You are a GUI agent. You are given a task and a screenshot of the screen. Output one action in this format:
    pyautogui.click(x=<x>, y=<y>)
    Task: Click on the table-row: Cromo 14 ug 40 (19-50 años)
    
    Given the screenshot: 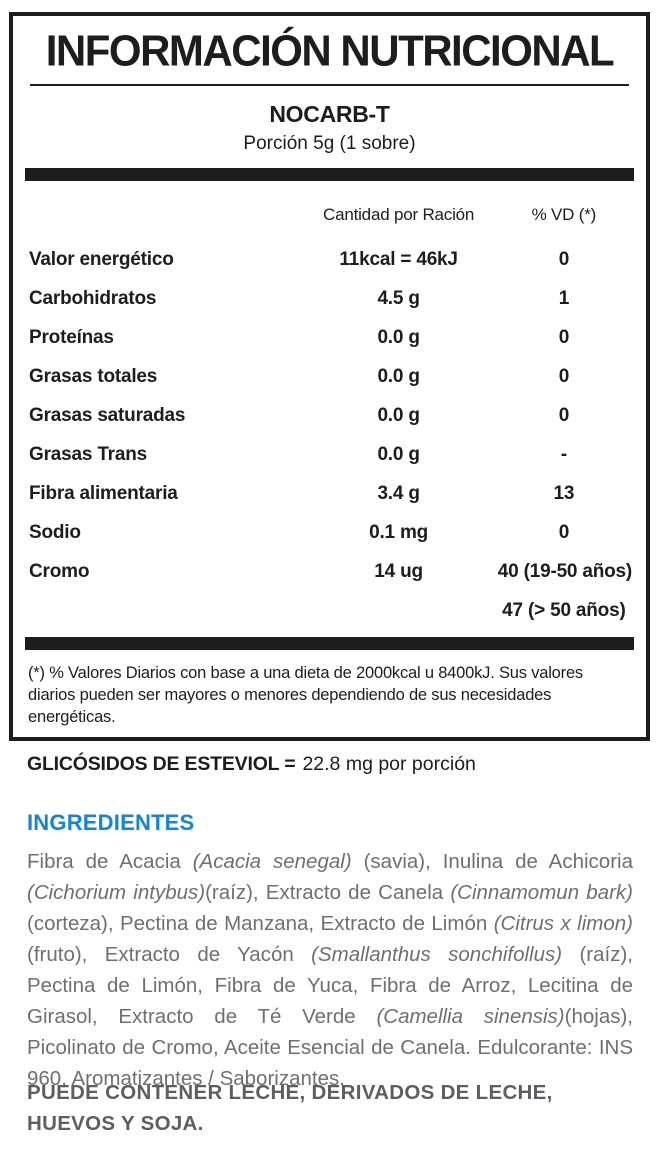 What is the action you would take?
    pyautogui.click(x=331, y=571)
    